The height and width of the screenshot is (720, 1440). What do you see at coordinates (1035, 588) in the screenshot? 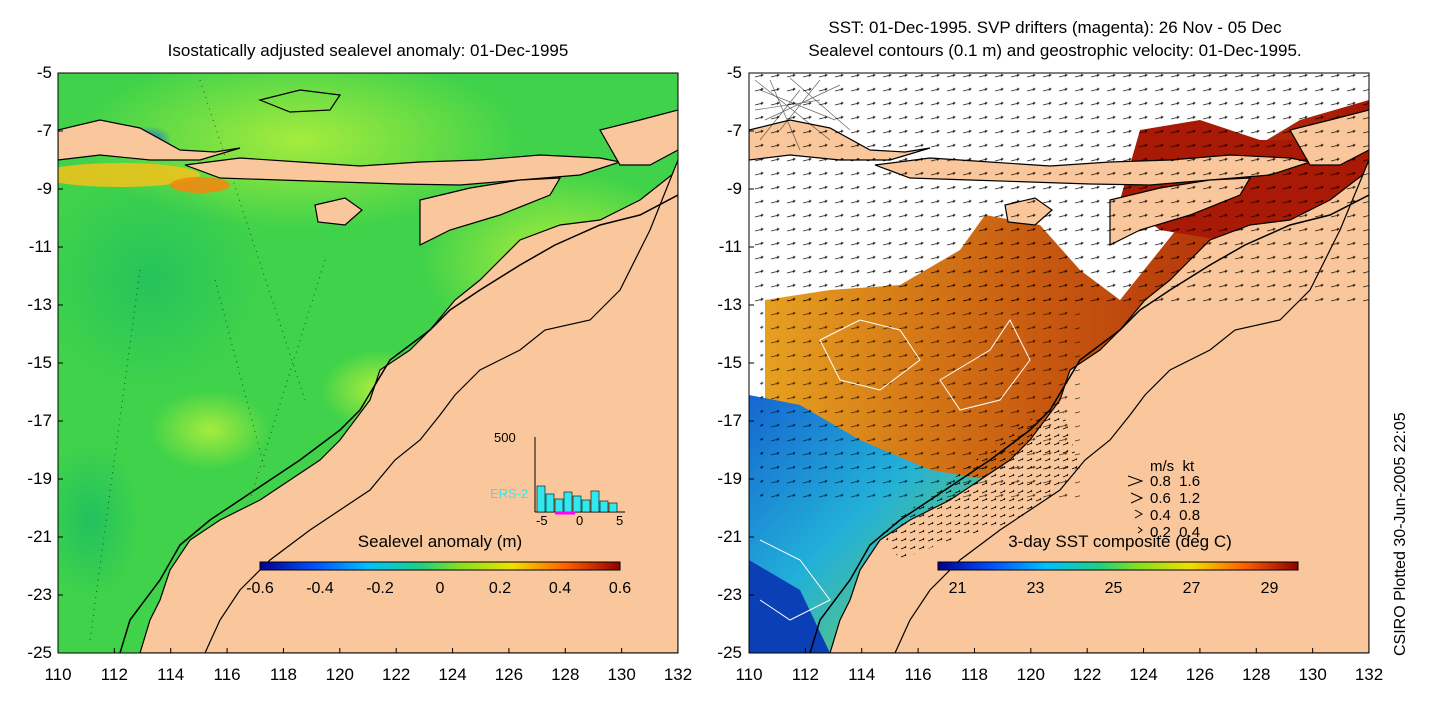
I see `sst-colorbar-tick: 23` at bounding box center [1035, 588].